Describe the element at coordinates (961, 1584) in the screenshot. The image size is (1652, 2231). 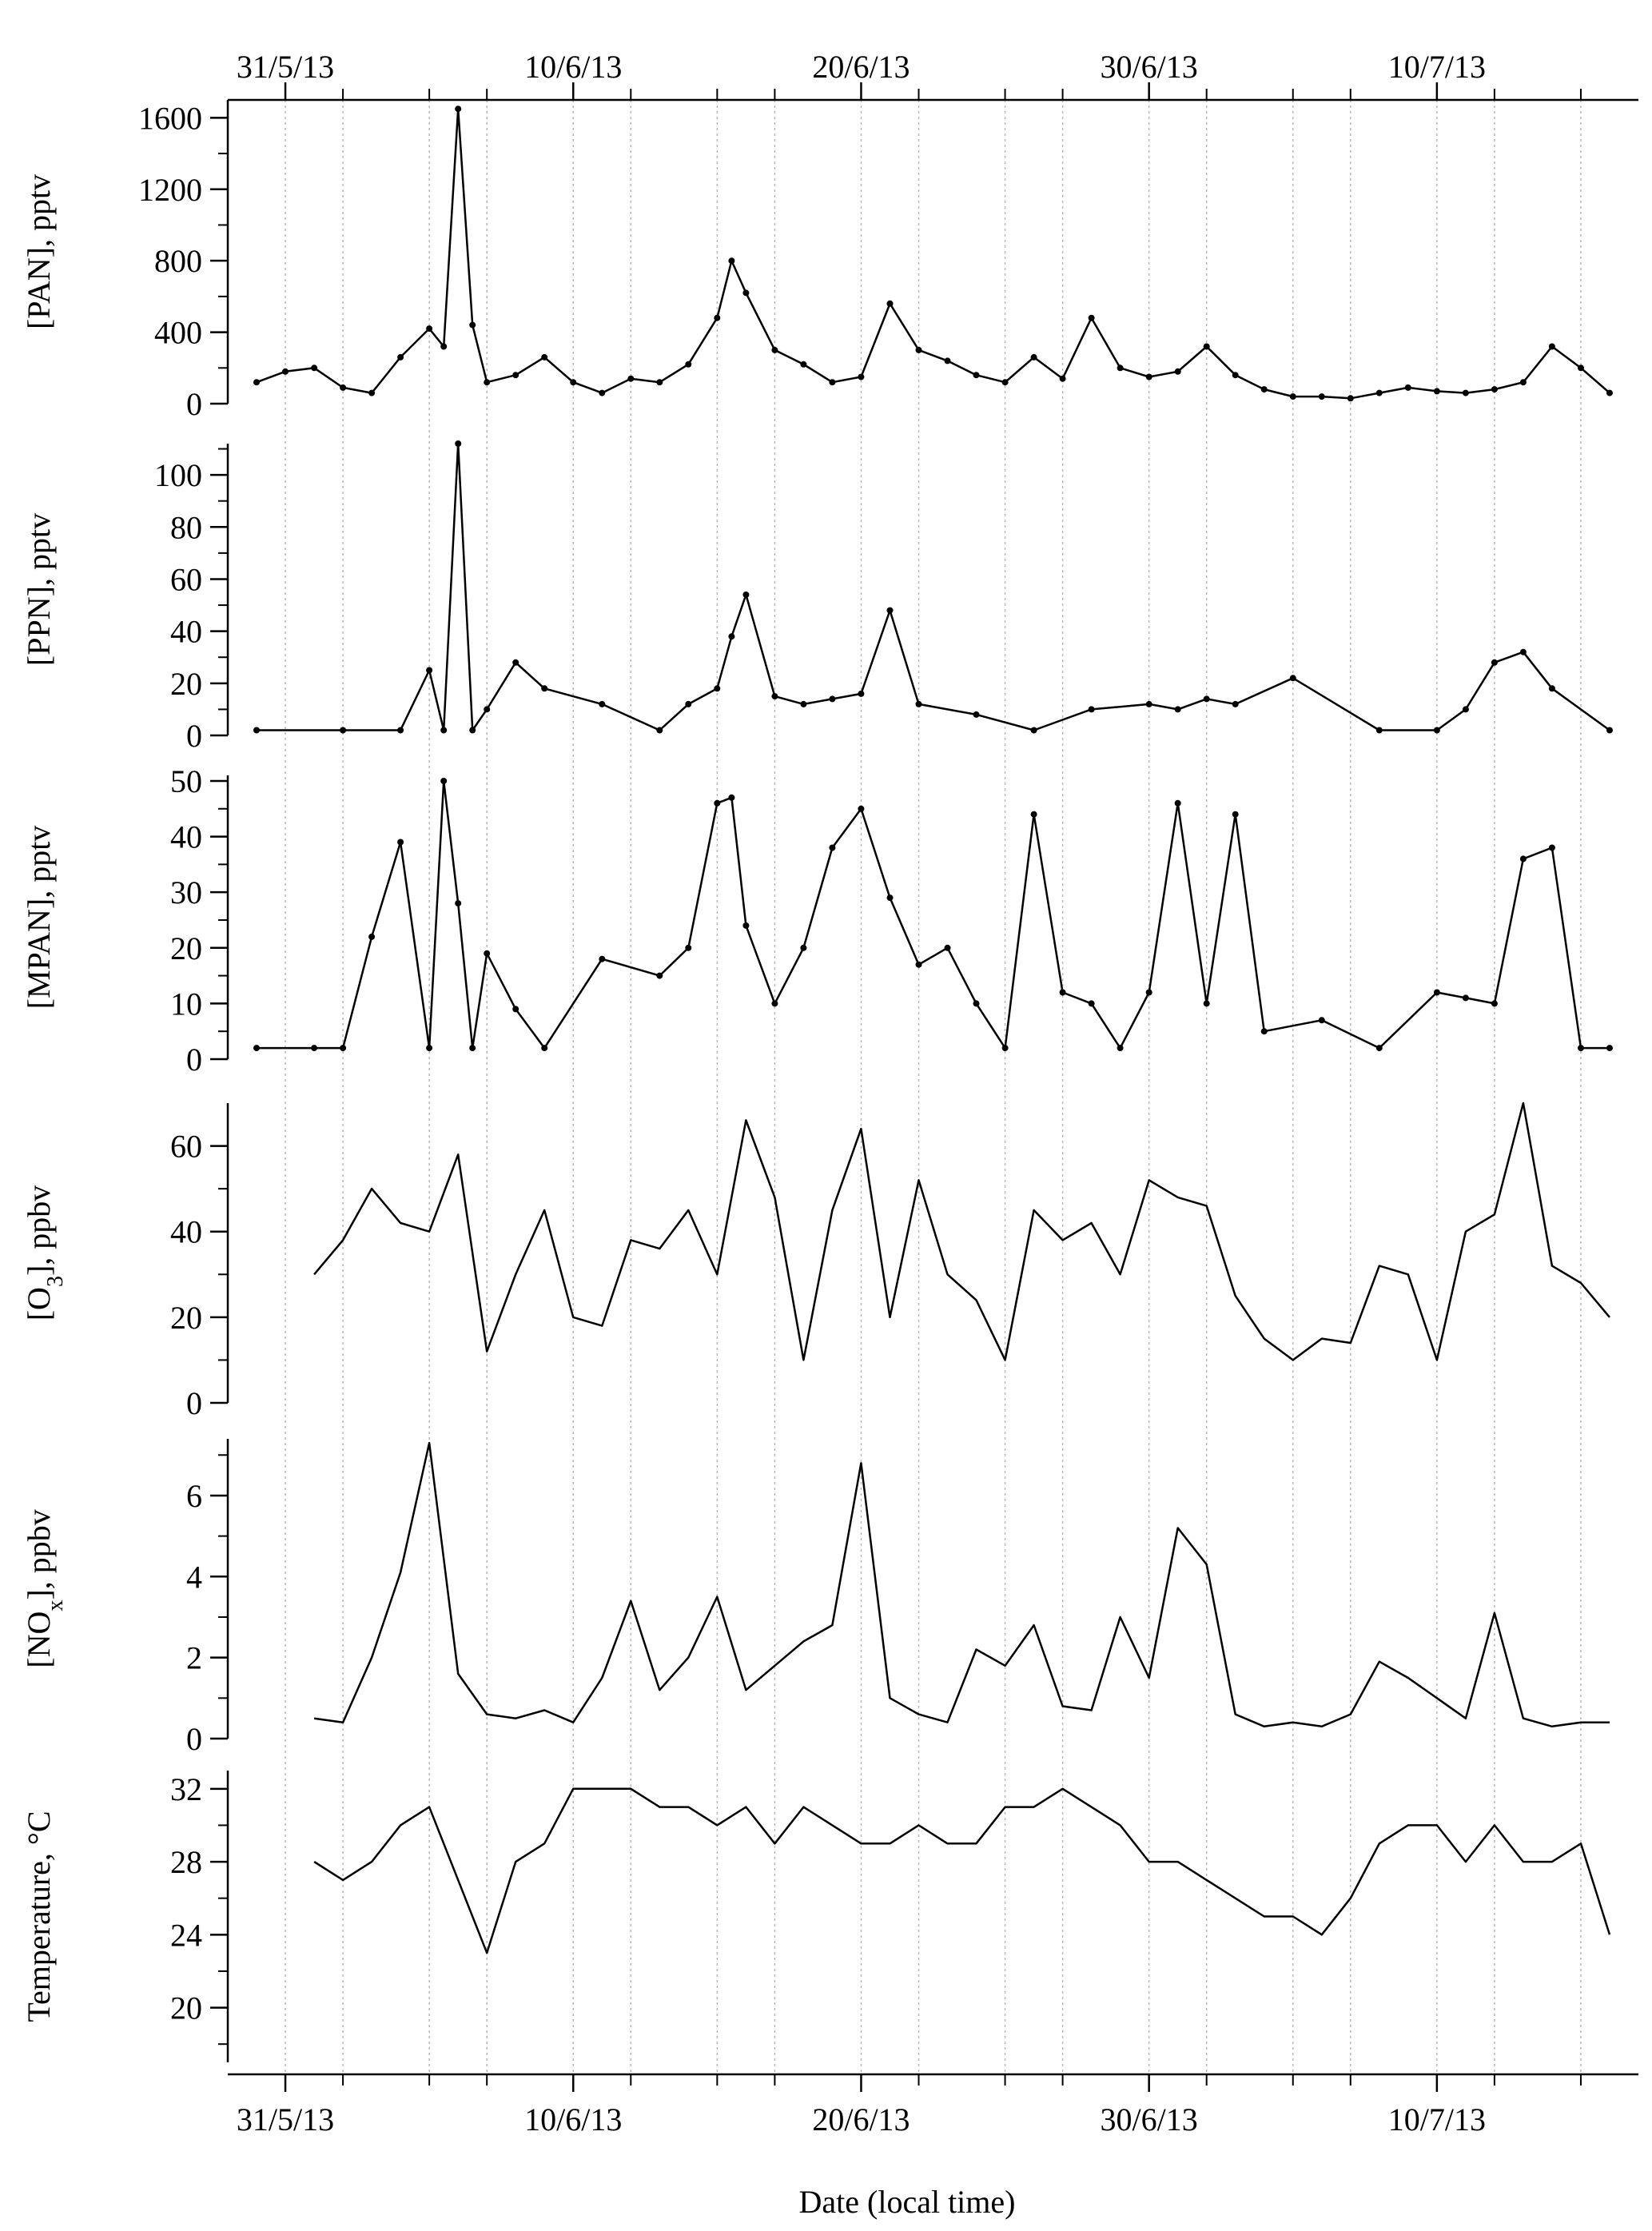
I see `series-line-nox` at that location.